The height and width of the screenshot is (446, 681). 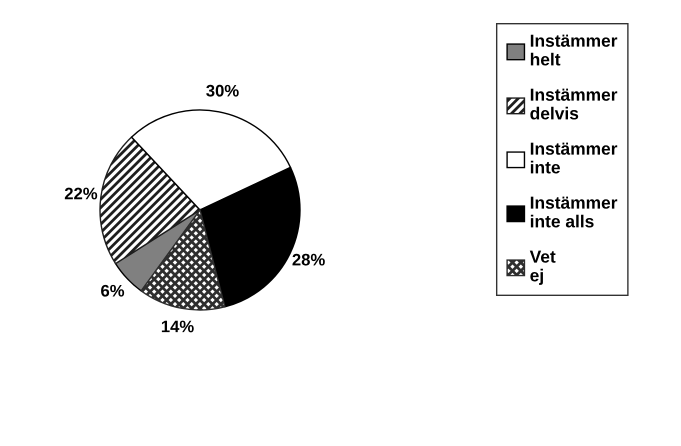 What do you see at coordinates (574, 104) in the screenshot?
I see `legend-label: Instämmer delvis` at bounding box center [574, 104].